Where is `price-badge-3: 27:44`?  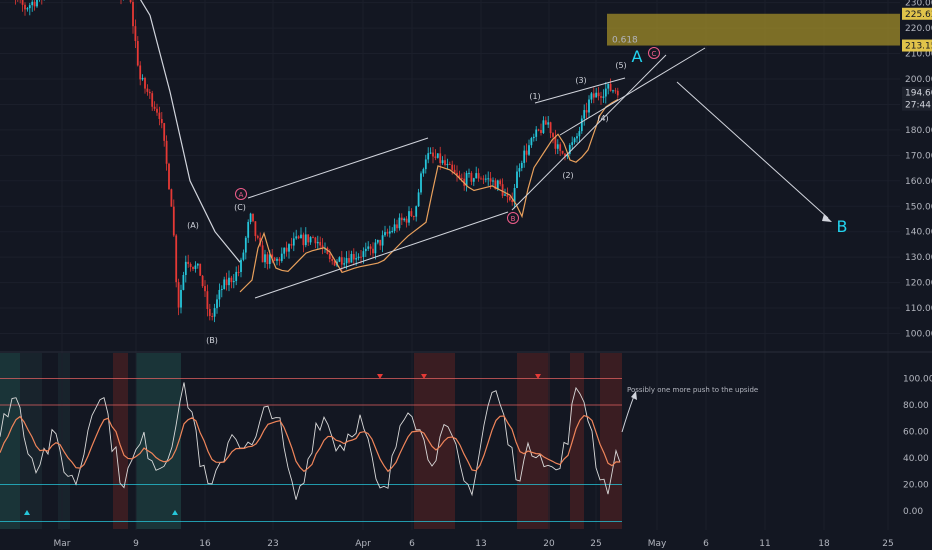
price-badge-3: 27:44 is located at coordinates (918, 106).